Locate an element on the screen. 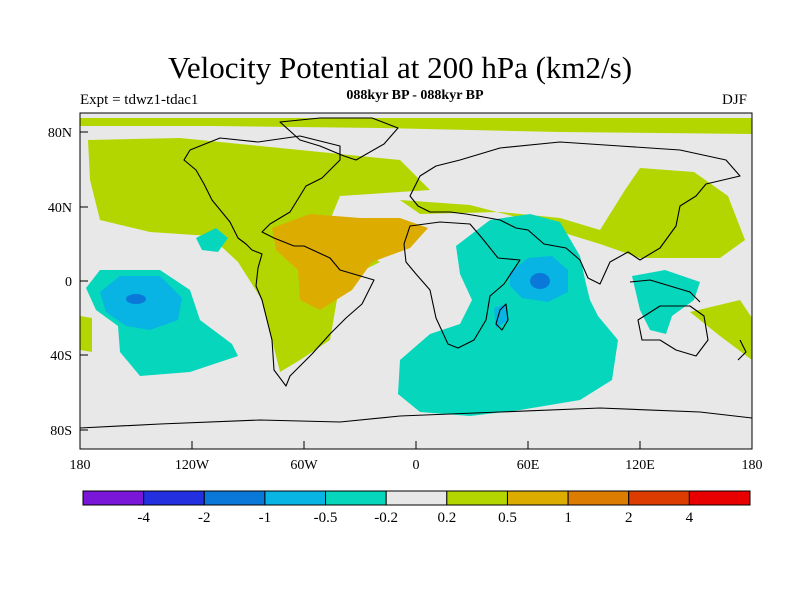 The width and height of the screenshot is (800, 600). colorbar-label: 0.5 is located at coordinates (507, 518).